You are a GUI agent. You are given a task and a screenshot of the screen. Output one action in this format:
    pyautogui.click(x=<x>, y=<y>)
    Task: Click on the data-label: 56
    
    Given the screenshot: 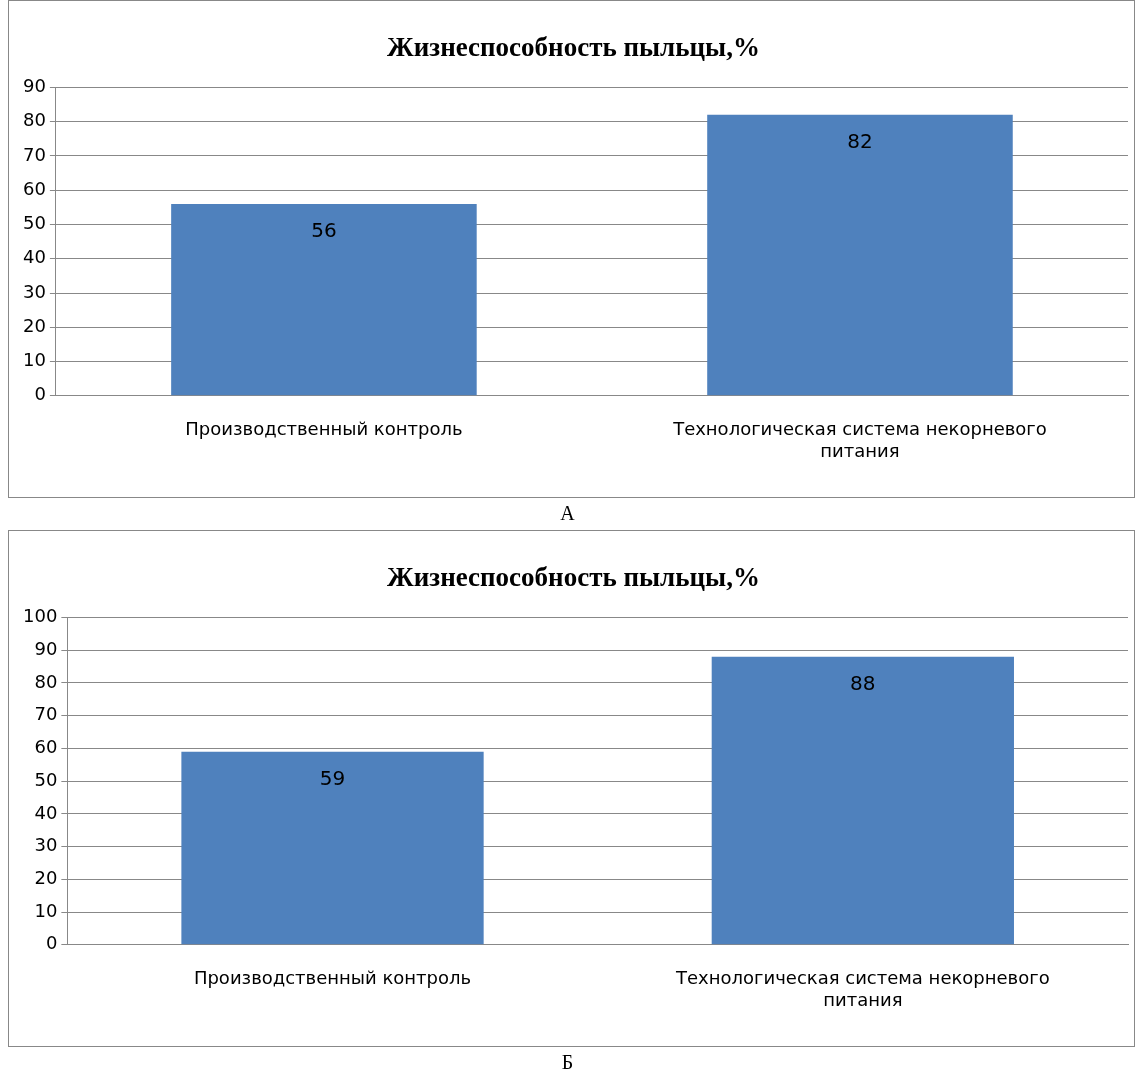 What is the action you would take?
    pyautogui.click(x=324, y=230)
    